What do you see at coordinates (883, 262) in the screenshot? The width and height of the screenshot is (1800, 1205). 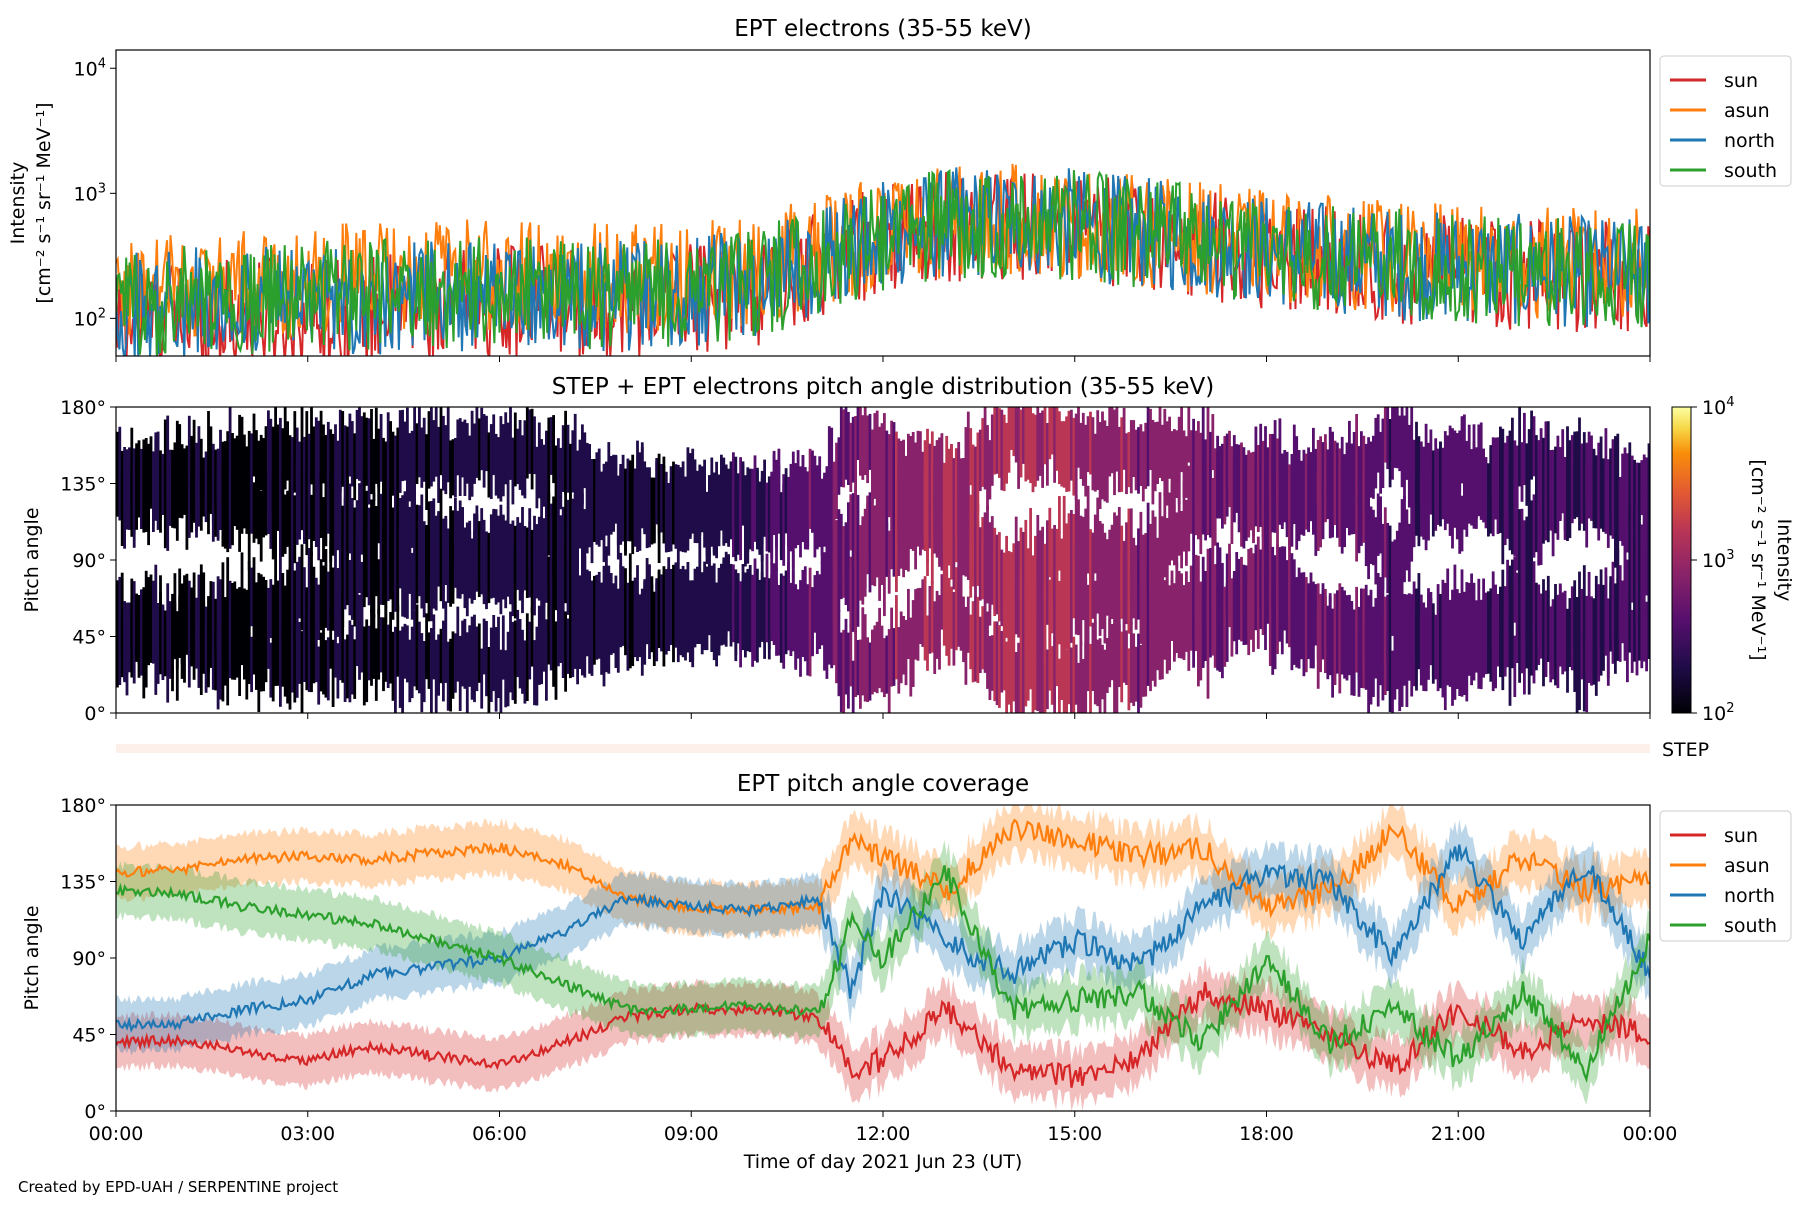 I see `series-line-south` at bounding box center [883, 262].